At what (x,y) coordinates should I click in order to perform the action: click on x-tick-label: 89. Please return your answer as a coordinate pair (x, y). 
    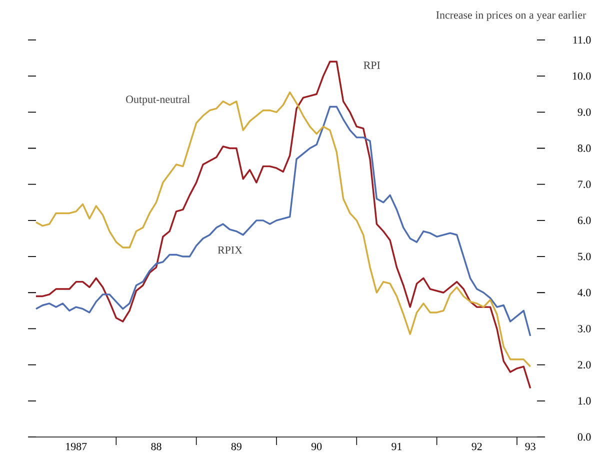
    Looking at the image, I should click on (236, 446).